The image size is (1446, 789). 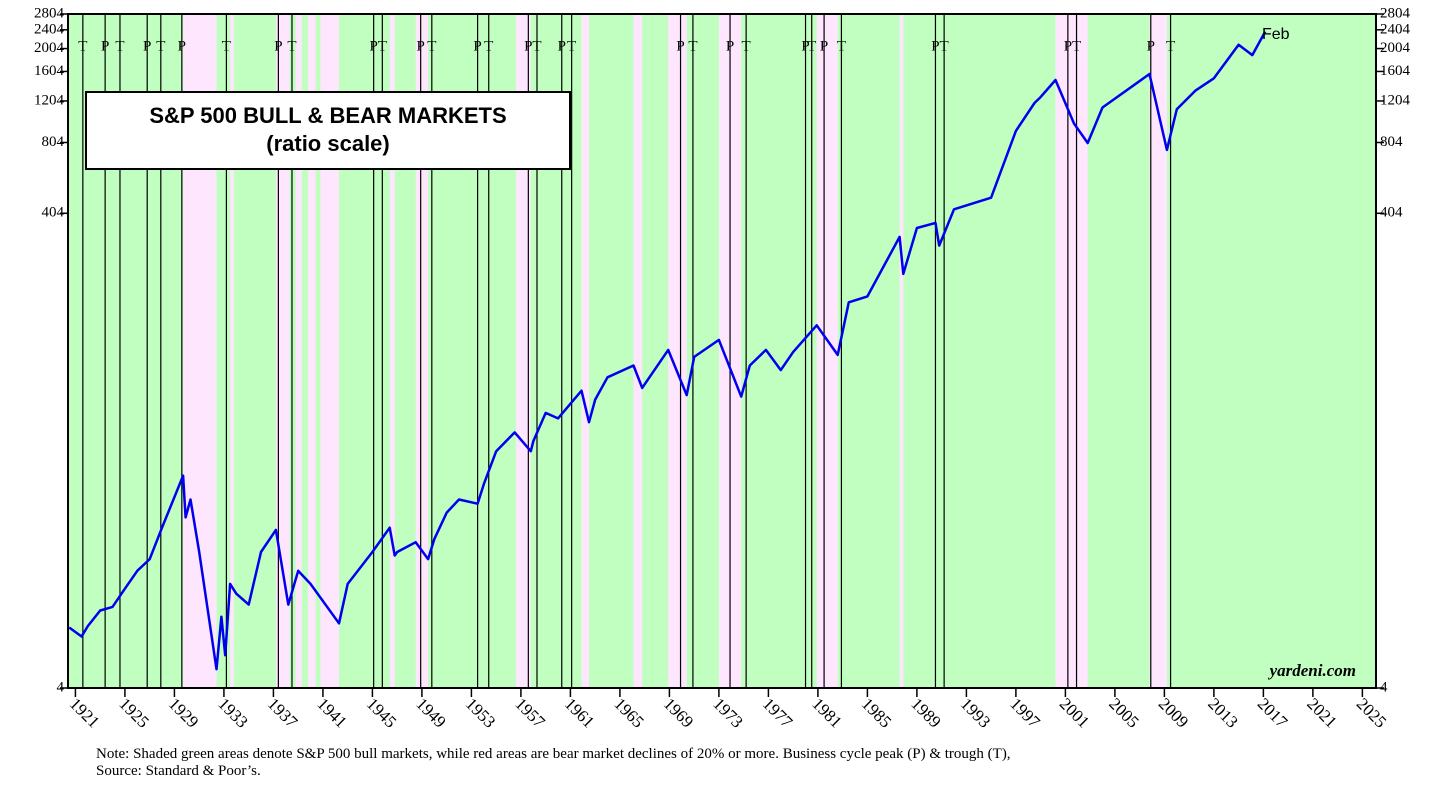 What do you see at coordinates (430, 712) in the screenshot?
I see `x-tick-label: 1949` at bounding box center [430, 712].